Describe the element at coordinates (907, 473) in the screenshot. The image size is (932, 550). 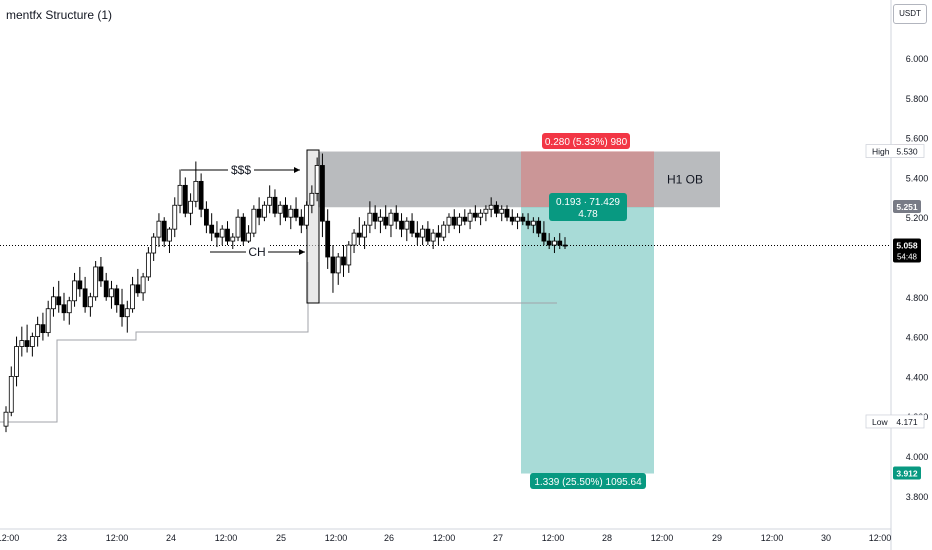
I see `target-price-badge-bg` at that location.